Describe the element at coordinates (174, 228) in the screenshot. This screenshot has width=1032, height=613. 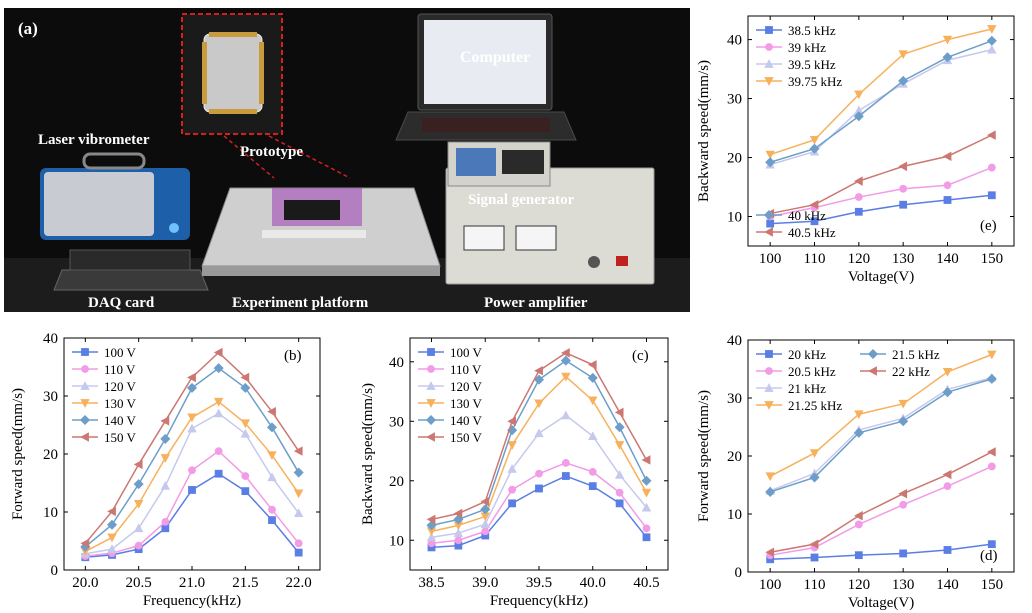
I see `laser-led` at that location.